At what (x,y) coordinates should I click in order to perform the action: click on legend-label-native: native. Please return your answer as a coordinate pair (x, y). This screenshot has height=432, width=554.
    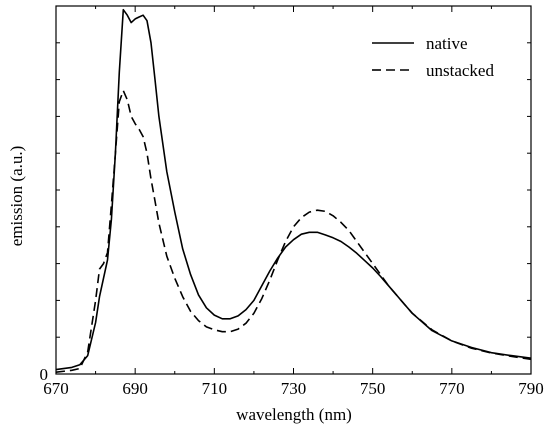
    Looking at the image, I should click on (447, 43).